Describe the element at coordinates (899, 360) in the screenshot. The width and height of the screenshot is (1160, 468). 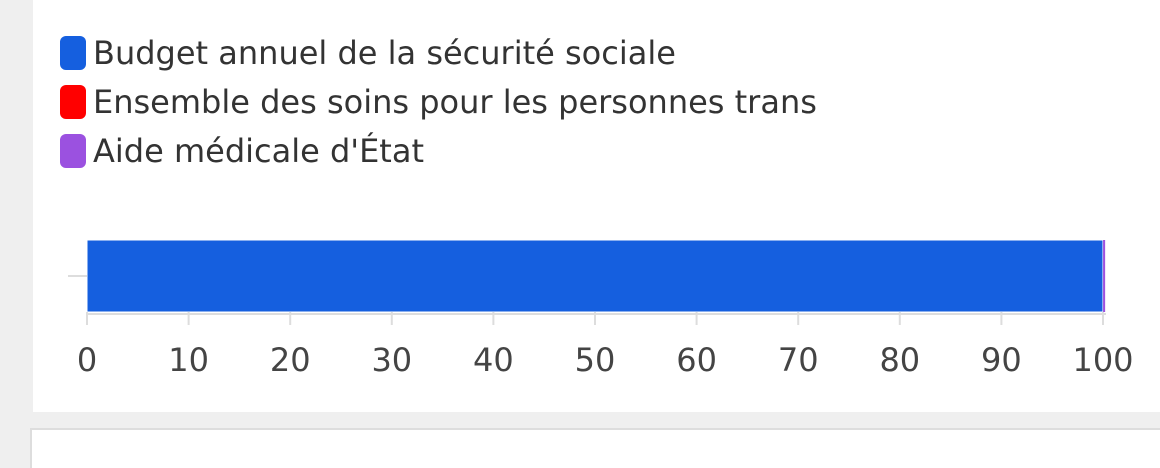
I see `x-tick-label: 80` at that location.